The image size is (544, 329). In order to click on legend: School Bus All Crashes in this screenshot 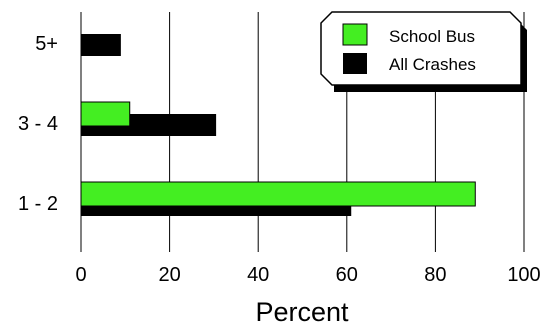, I will do `click(423, 51)`.